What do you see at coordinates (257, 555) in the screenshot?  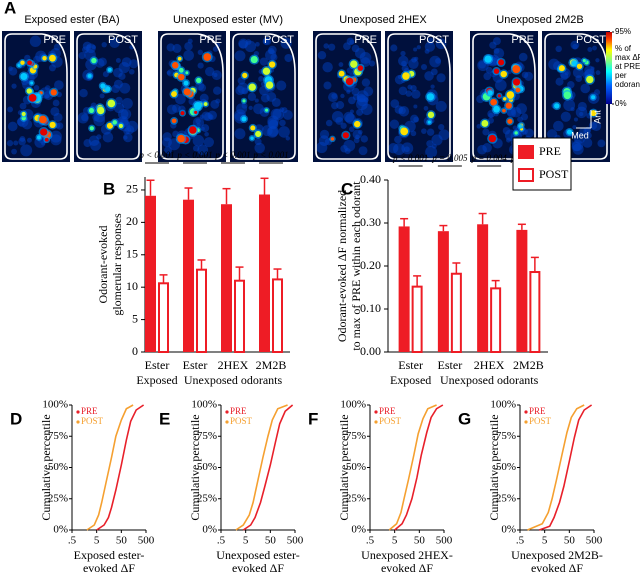 I see `x-axis-label: Unexposed ester-` at bounding box center [257, 555].